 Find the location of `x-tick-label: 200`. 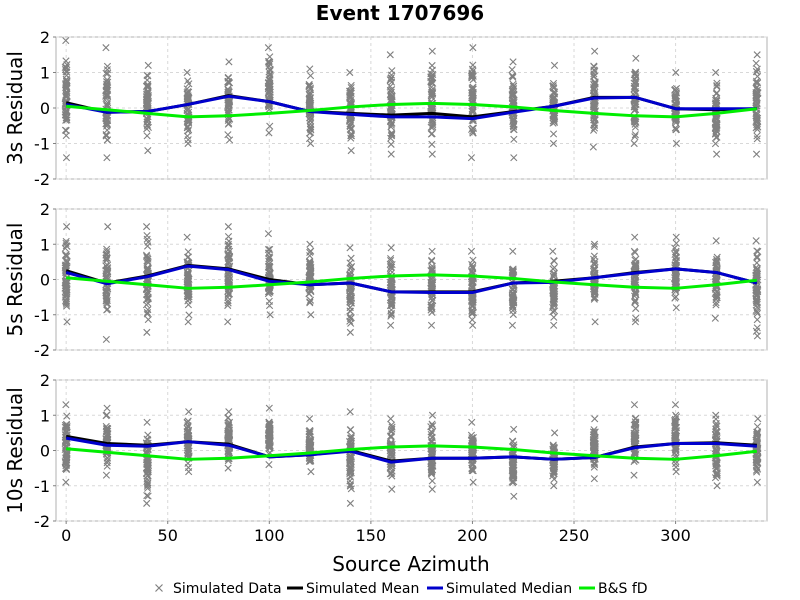

x-tick-label: 200 is located at coordinates (472, 535).